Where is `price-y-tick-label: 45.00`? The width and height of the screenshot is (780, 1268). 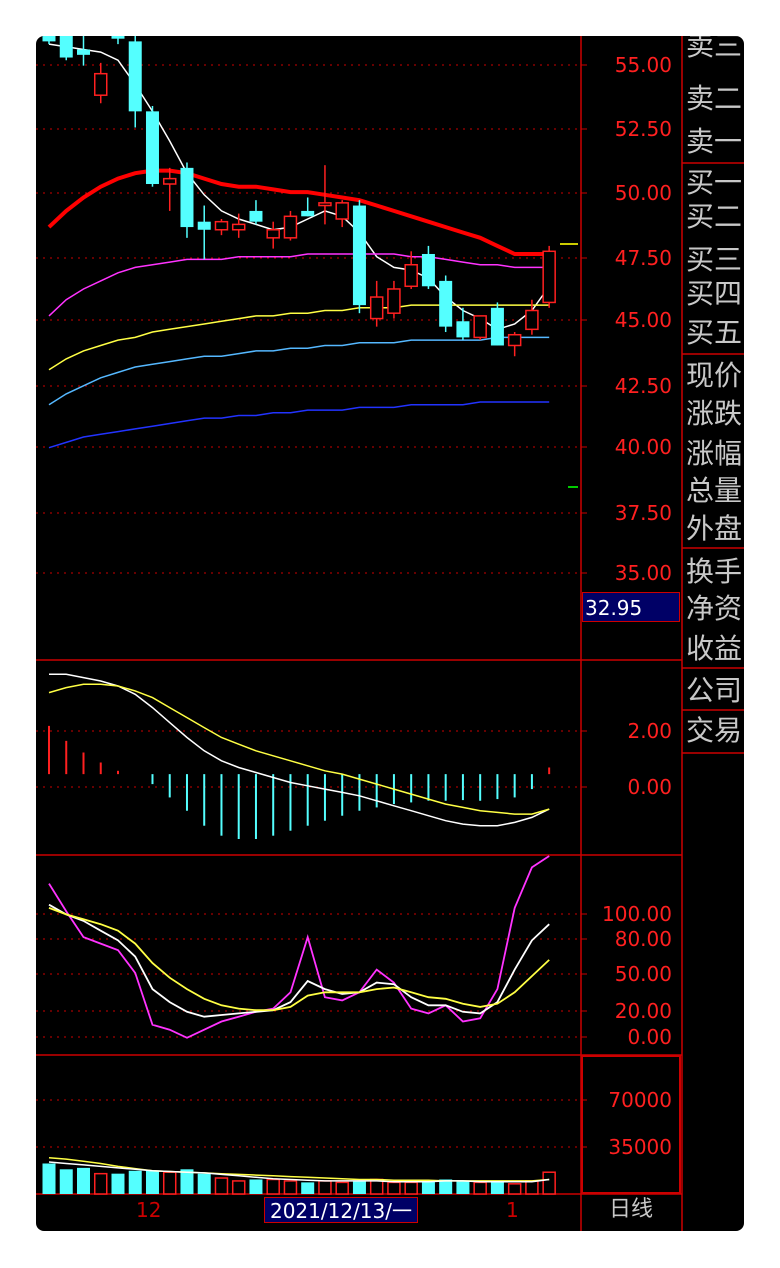
price-y-tick-label: 45.00 is located at coordinates (643, 320).